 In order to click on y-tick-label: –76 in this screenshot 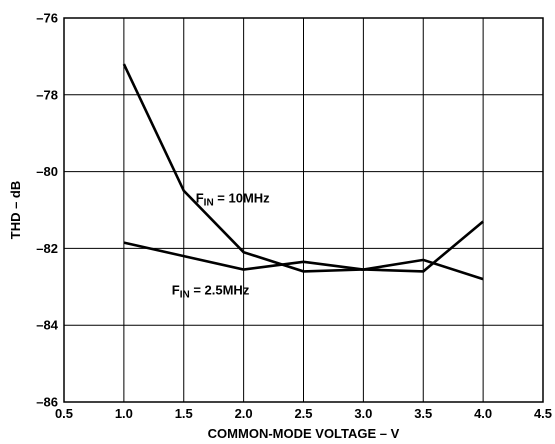, I will do `click(47, 18)`.